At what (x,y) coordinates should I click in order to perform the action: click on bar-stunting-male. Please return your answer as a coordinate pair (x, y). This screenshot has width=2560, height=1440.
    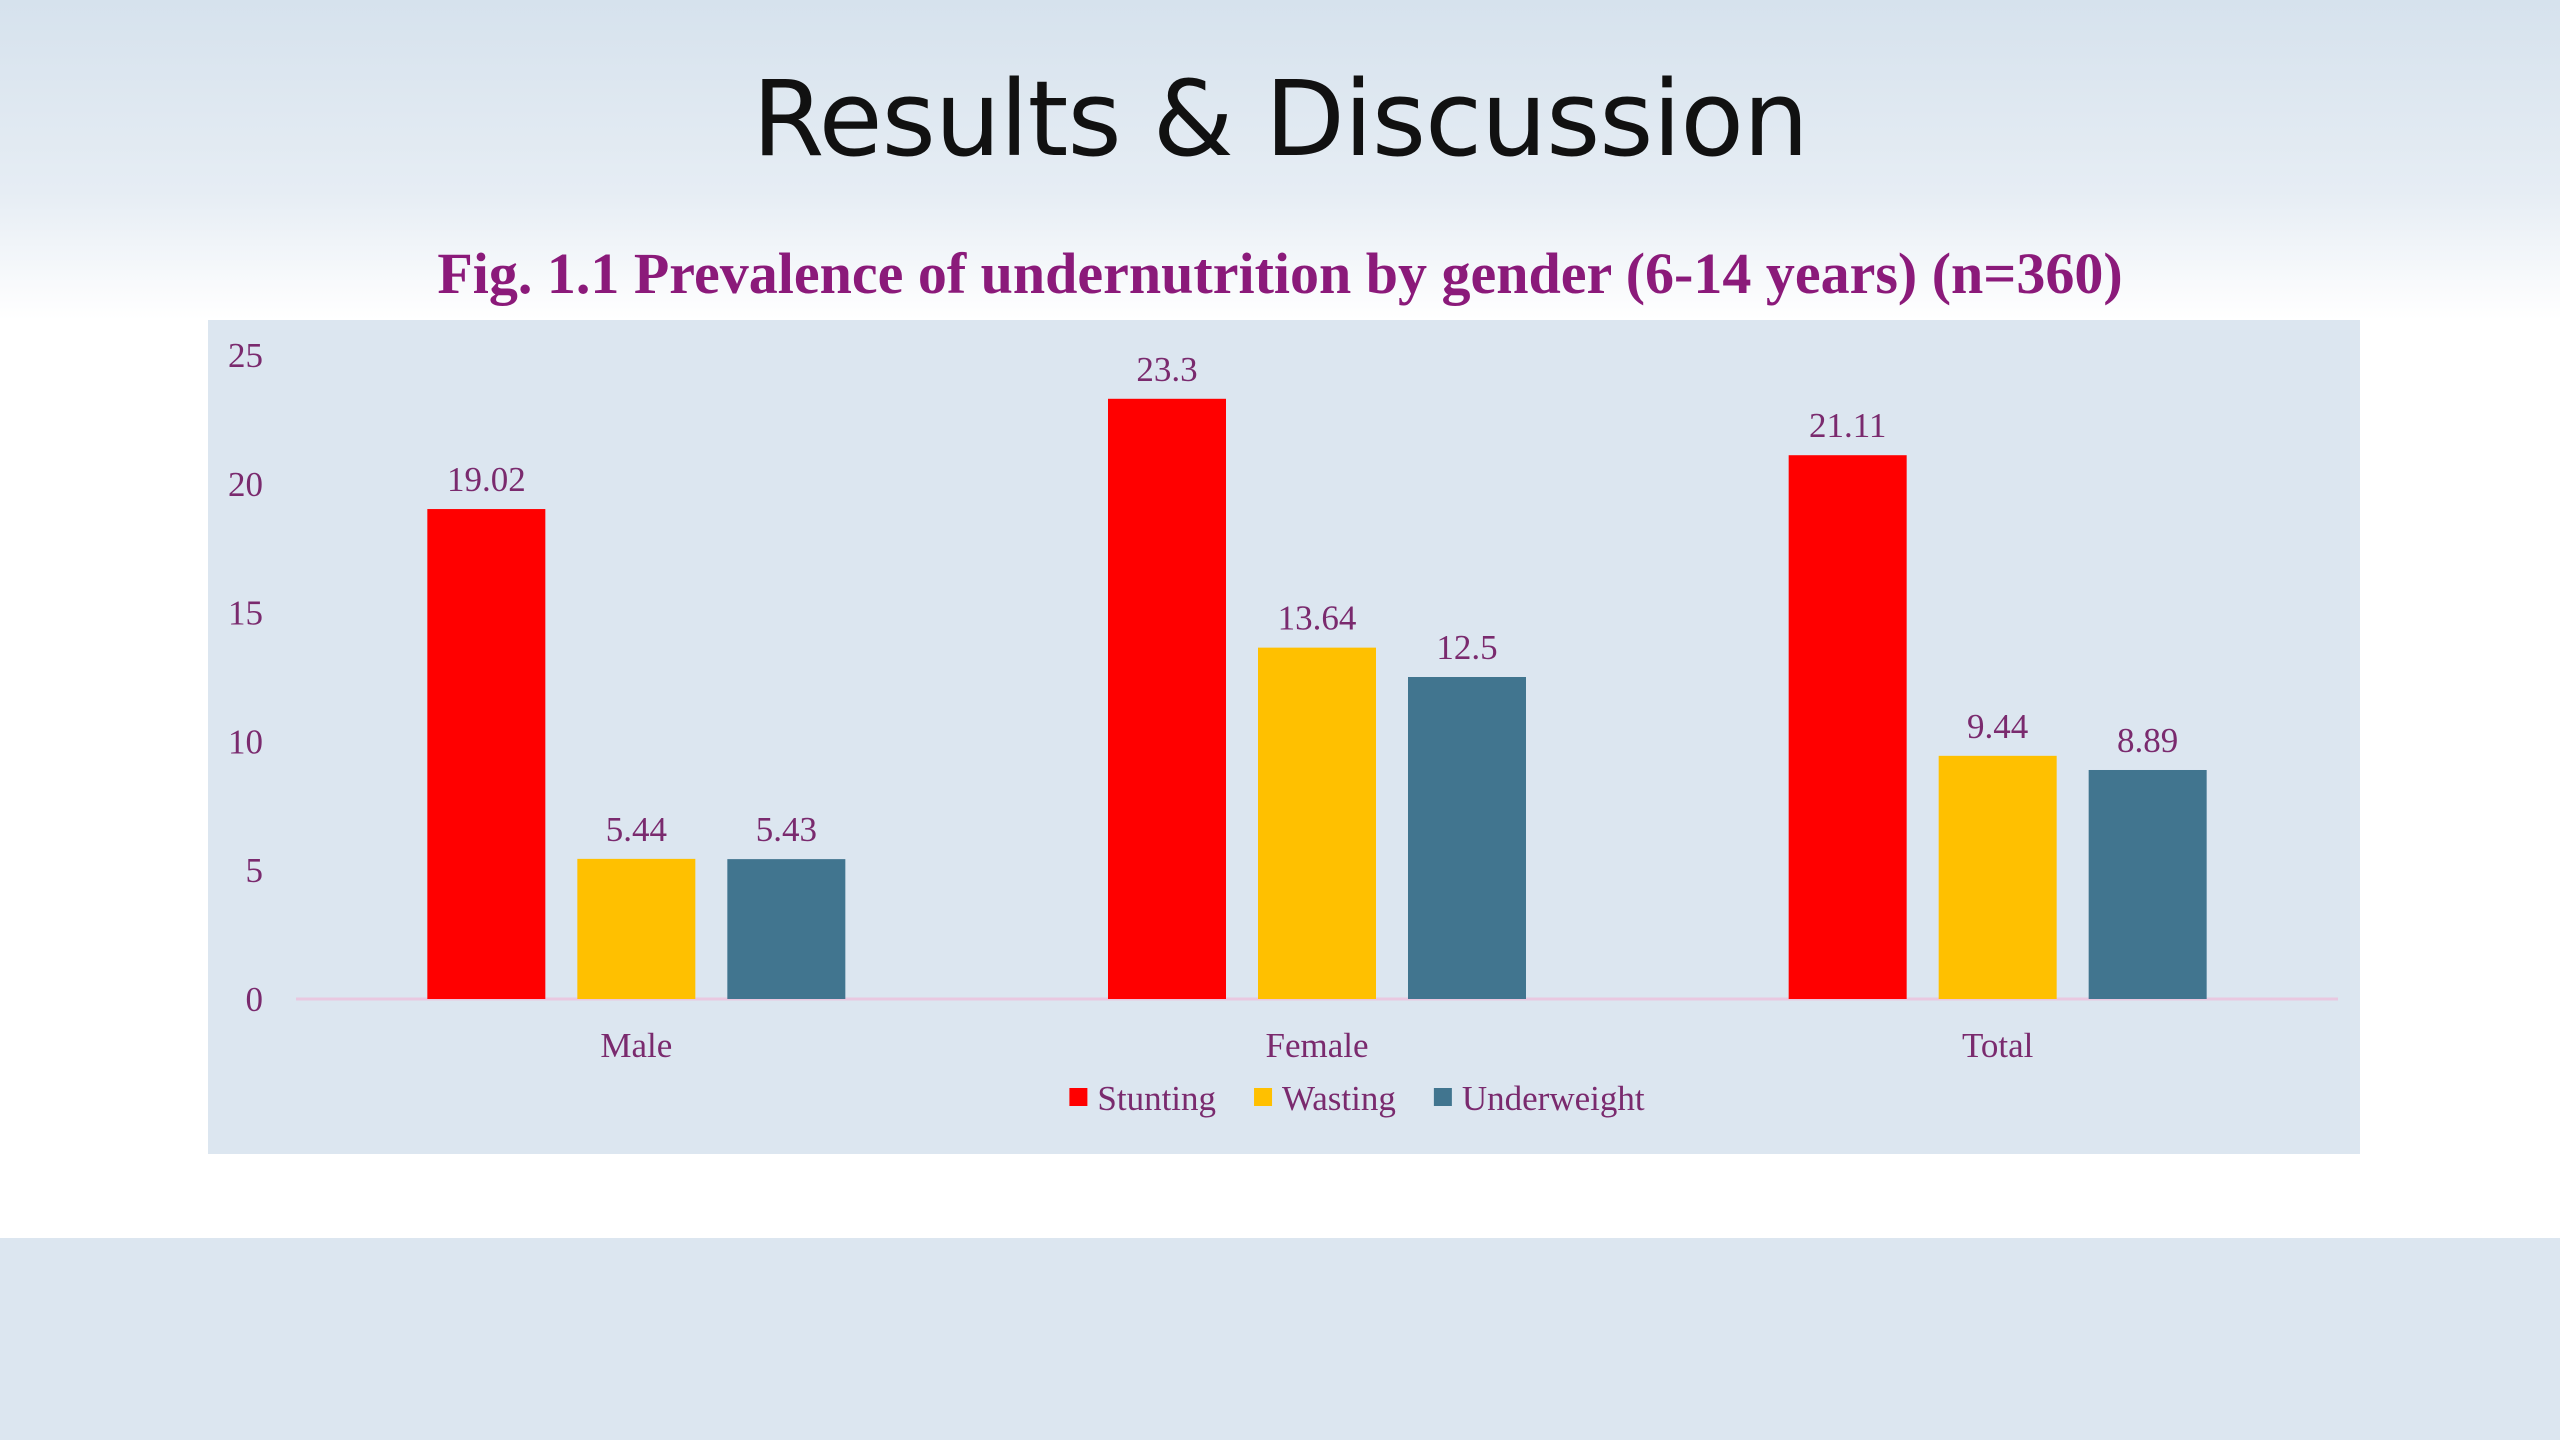
    Looking at the image, I should click on (486, 754).